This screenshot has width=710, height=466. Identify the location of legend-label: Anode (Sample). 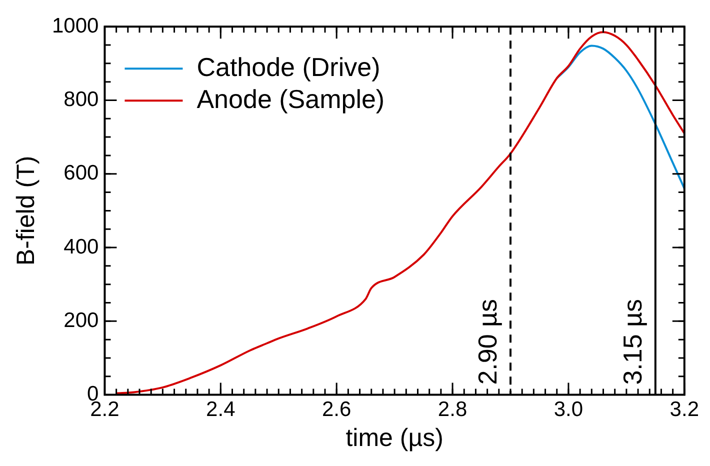
(290, 99).